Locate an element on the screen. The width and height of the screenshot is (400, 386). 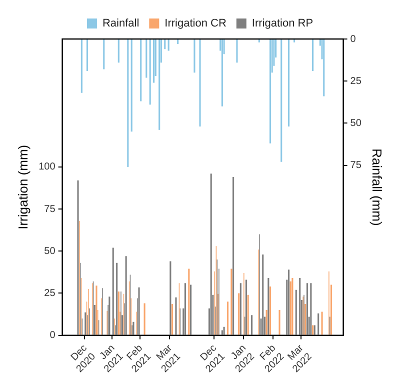
y2-tick-label: 50 is located at coordinates (356, 123).